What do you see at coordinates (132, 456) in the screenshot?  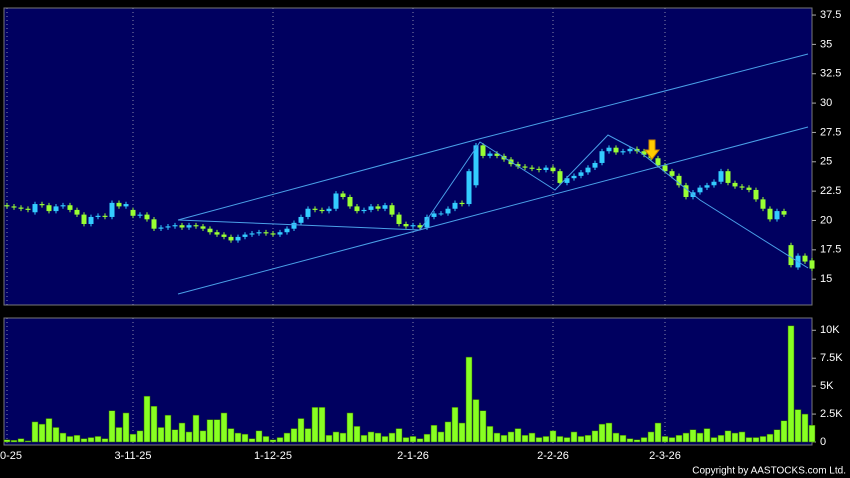 I see `x-tick-label: 3-11-25` at bounding box center [132, 456].